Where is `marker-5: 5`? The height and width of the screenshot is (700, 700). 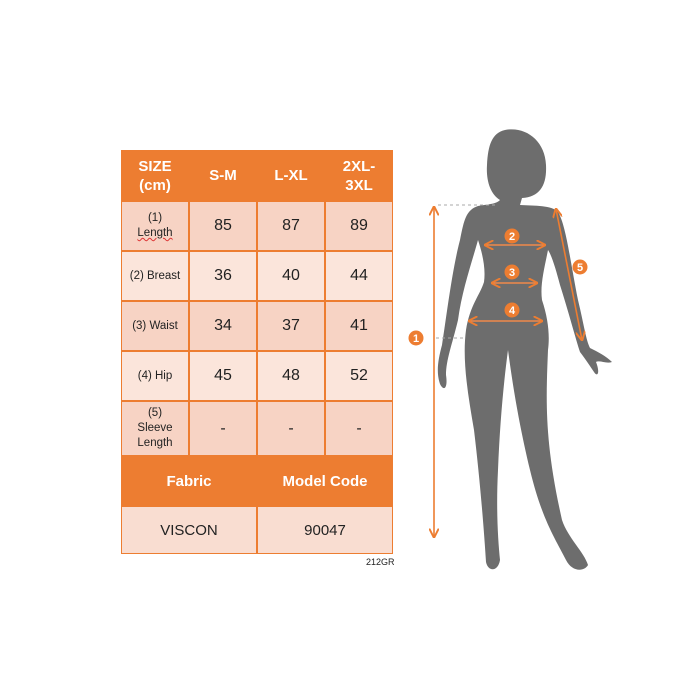
marker-5: 5 is located at coordinates (580, 267).